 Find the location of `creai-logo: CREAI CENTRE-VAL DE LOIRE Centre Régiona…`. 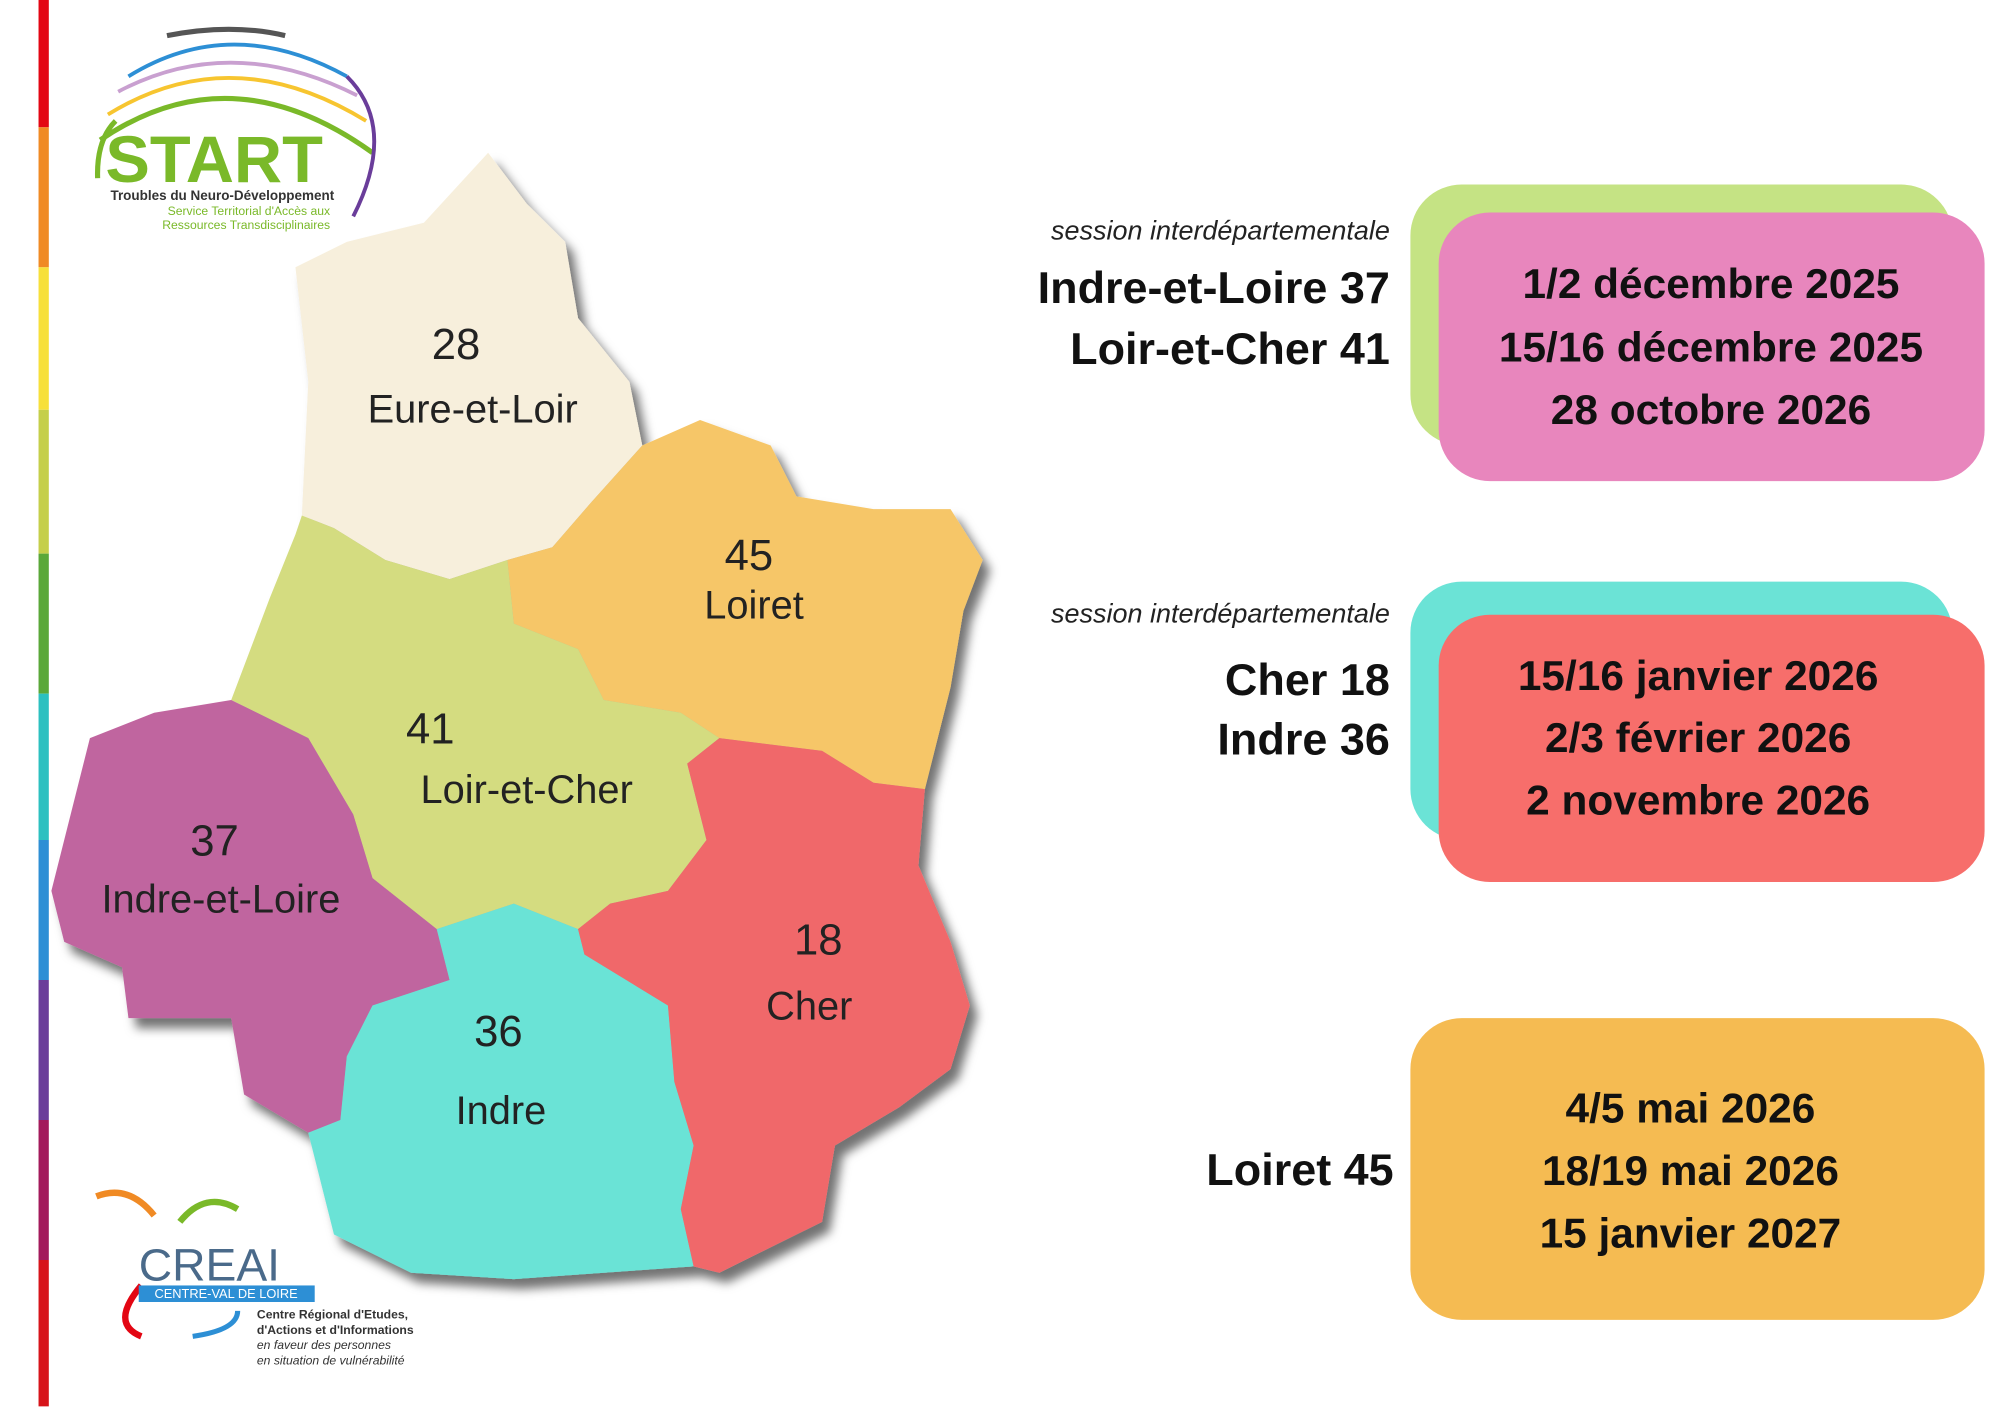

creai-logo: CREAI CENTRE-VAL DE LOIRE Centre Régiona… is located at coordinates (254, 1278).